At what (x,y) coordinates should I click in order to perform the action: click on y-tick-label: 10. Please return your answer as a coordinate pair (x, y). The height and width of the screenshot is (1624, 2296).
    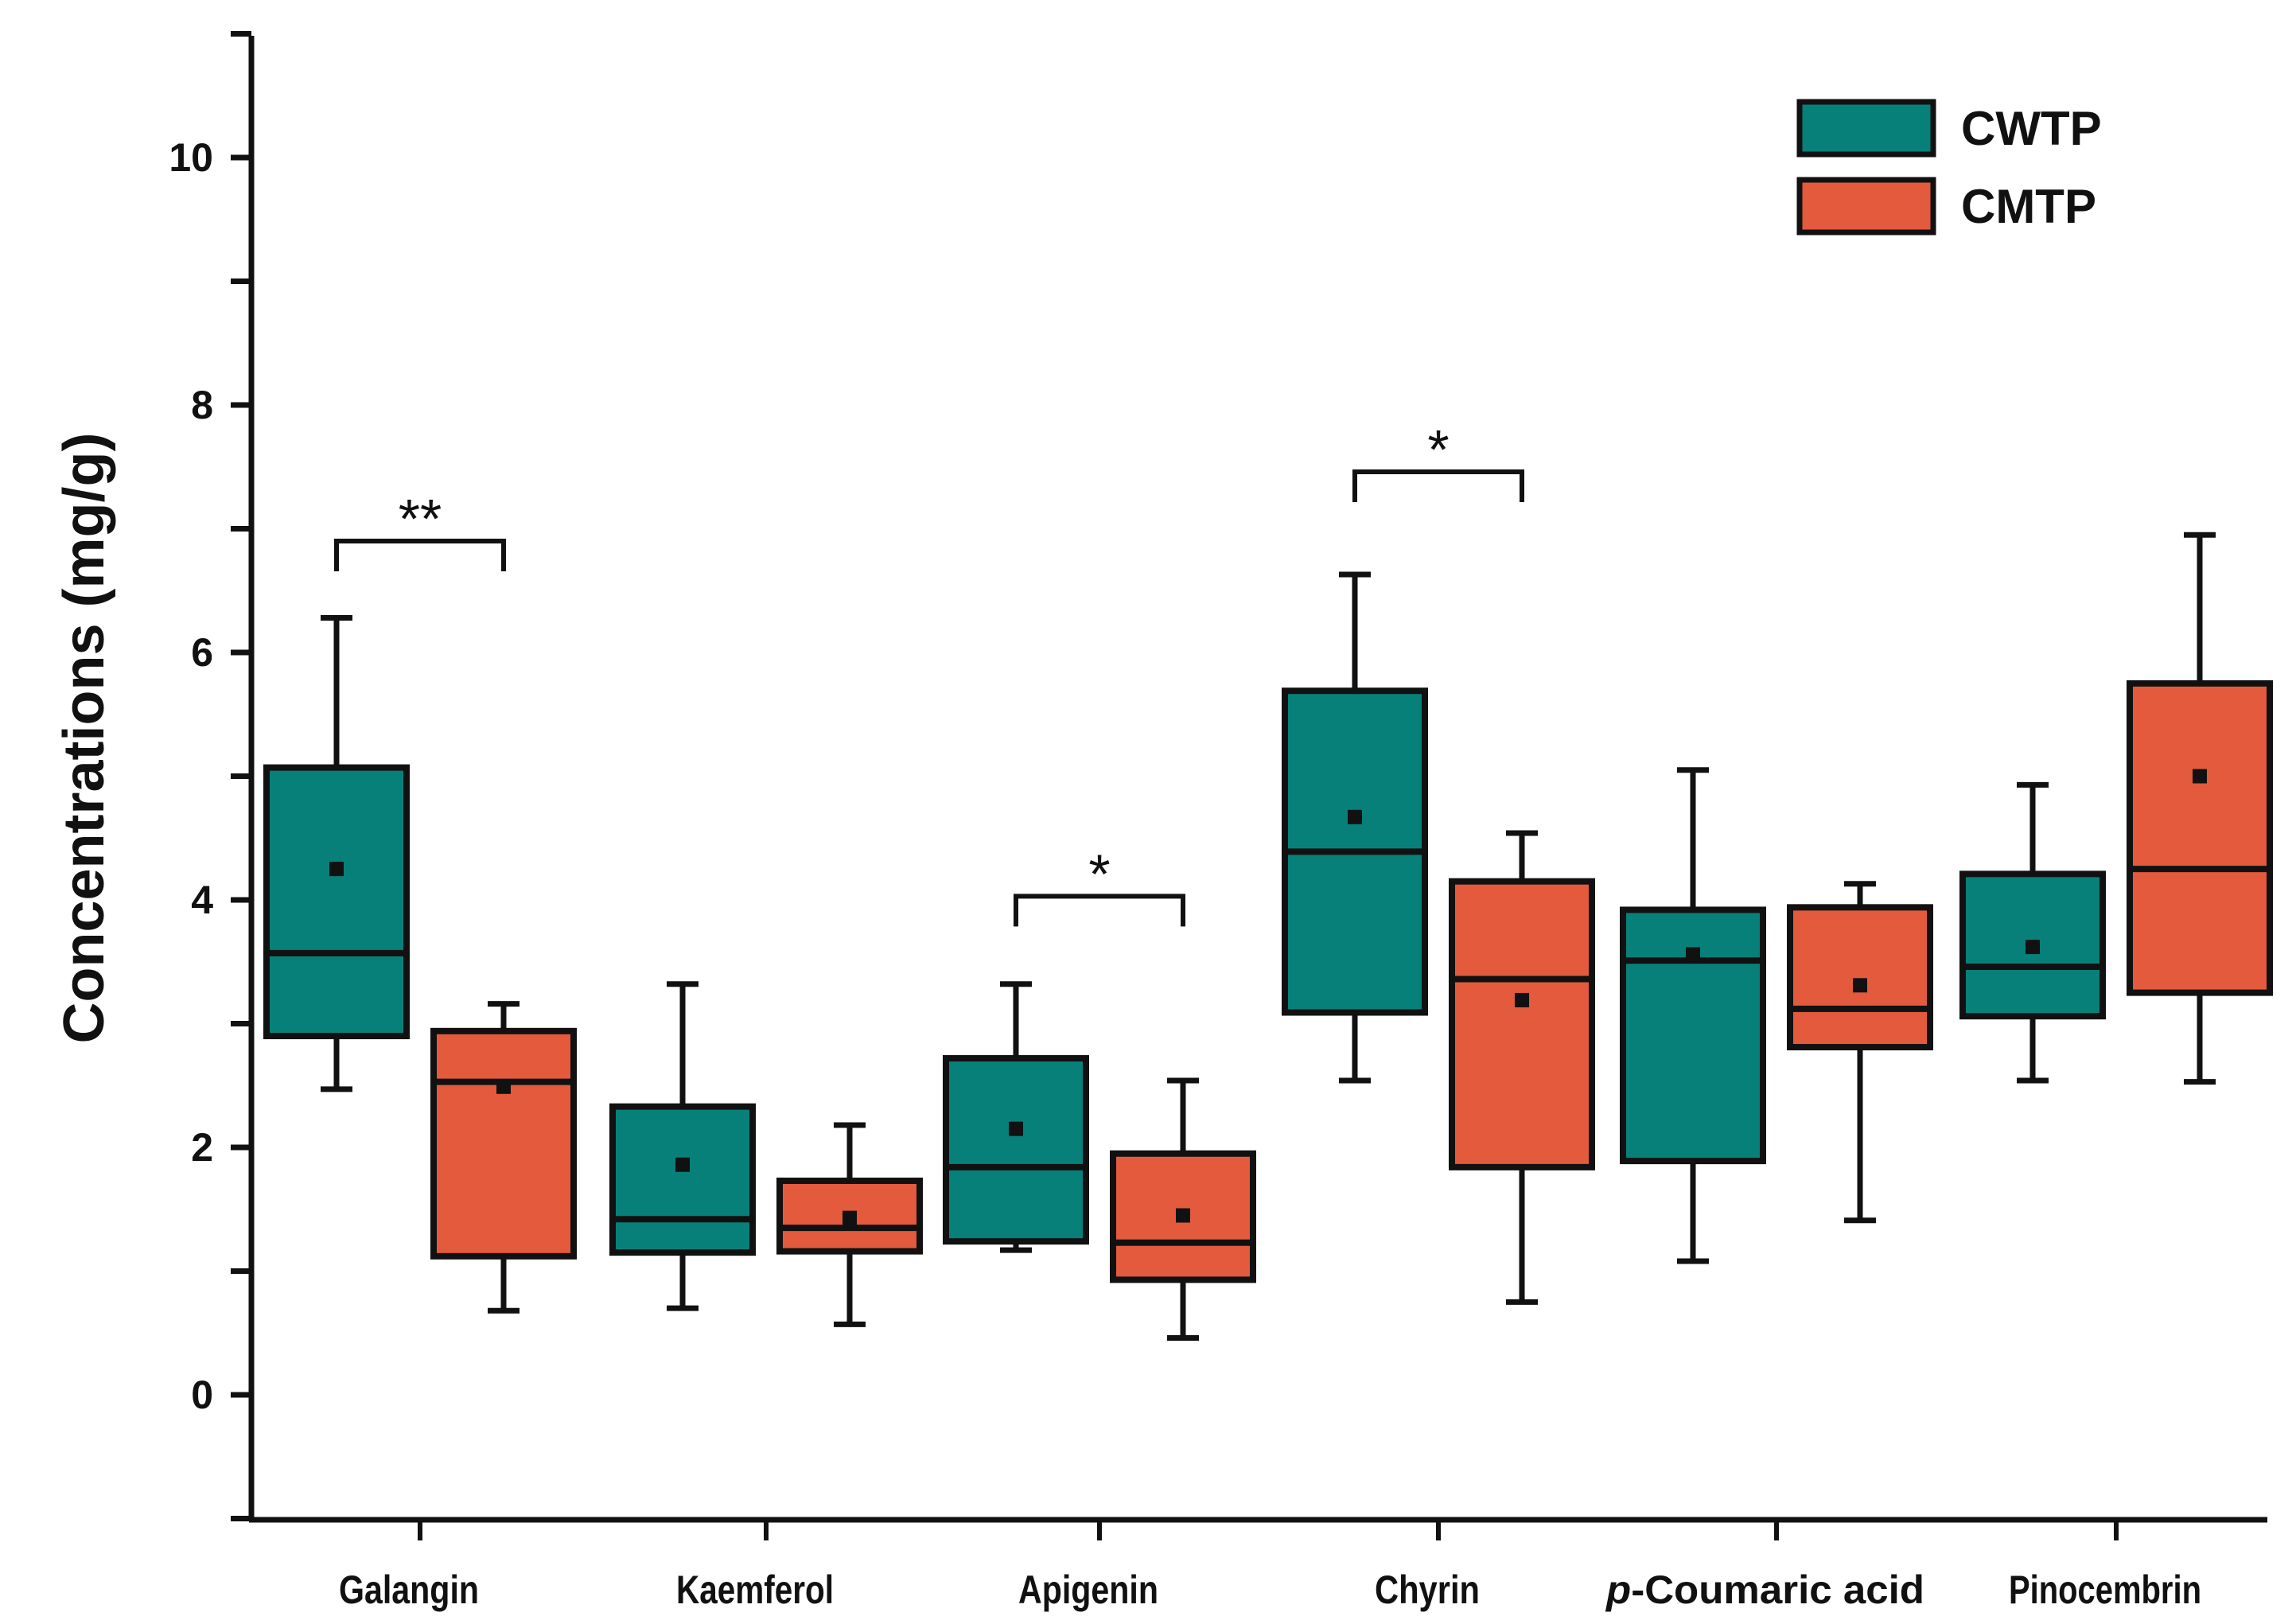
    Looking at the image, I should click on (191, 157).